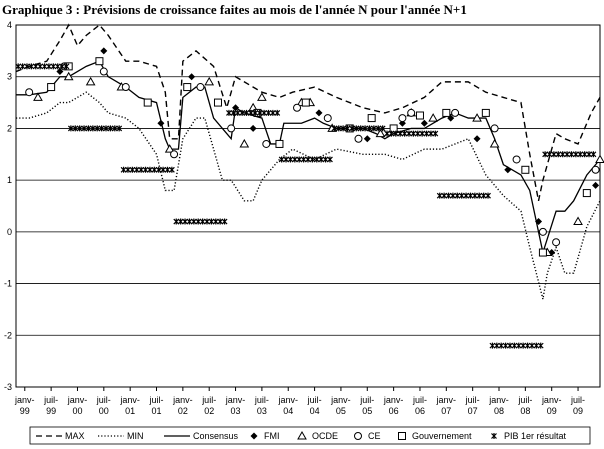 This screenshot has width=604, height=449. What do you see at coordinates (374, 436) in the screenshot?
I see `legend-label: CE` at bounding box center [374, 436].